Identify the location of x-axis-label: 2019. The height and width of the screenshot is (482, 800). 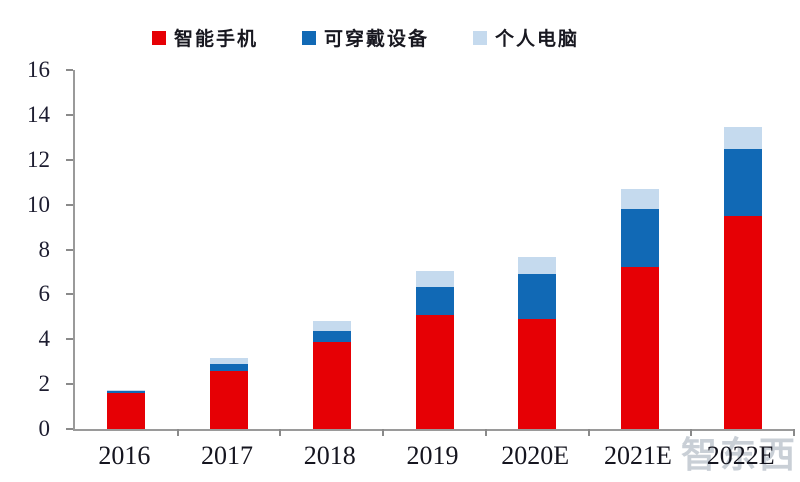
(432, 455).